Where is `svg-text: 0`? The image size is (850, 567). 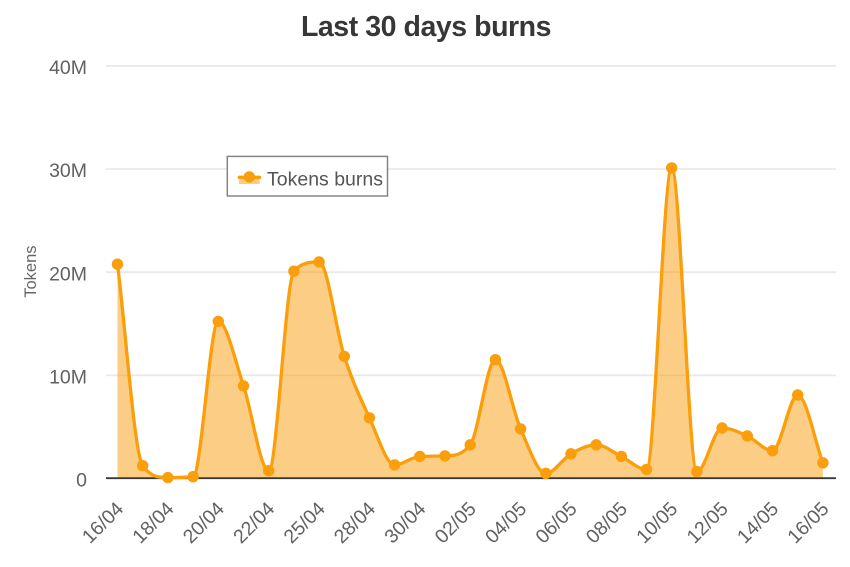
svg-text: 0 is located at coordinates (81, 481).